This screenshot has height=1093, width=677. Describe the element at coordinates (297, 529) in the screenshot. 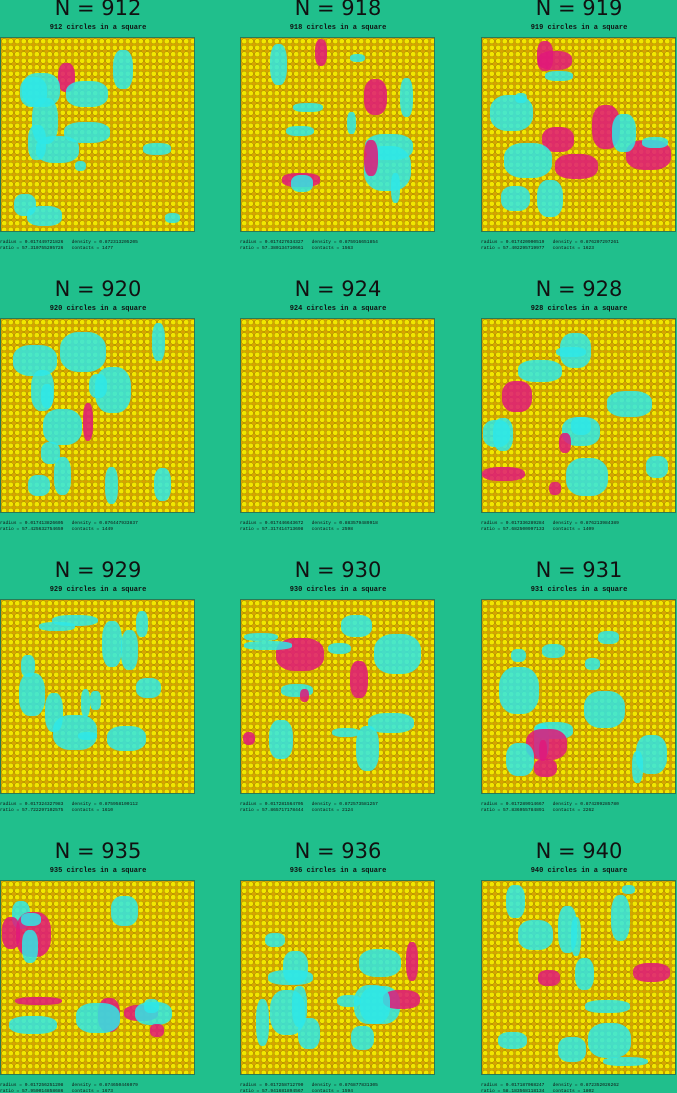

I see `stats-line: ratio = 57.317414713698 contacts = 2598` at that location.